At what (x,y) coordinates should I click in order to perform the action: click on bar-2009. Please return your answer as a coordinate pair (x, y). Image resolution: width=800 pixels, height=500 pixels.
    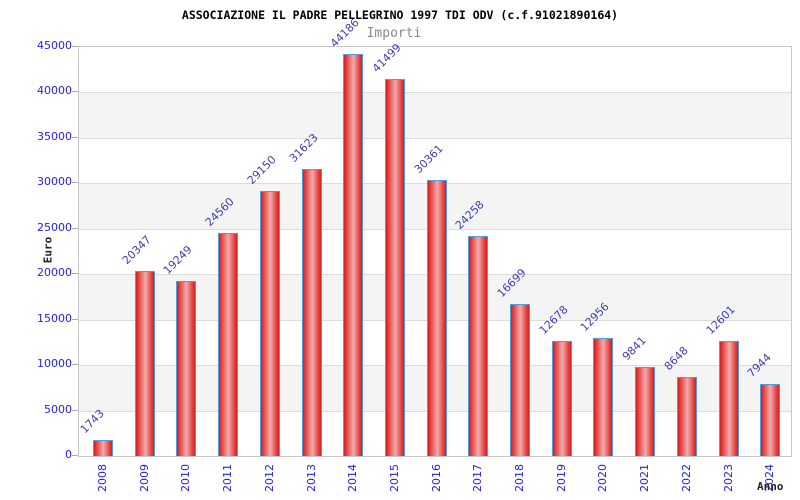
    Looking at the image, I should click on (144, 363).